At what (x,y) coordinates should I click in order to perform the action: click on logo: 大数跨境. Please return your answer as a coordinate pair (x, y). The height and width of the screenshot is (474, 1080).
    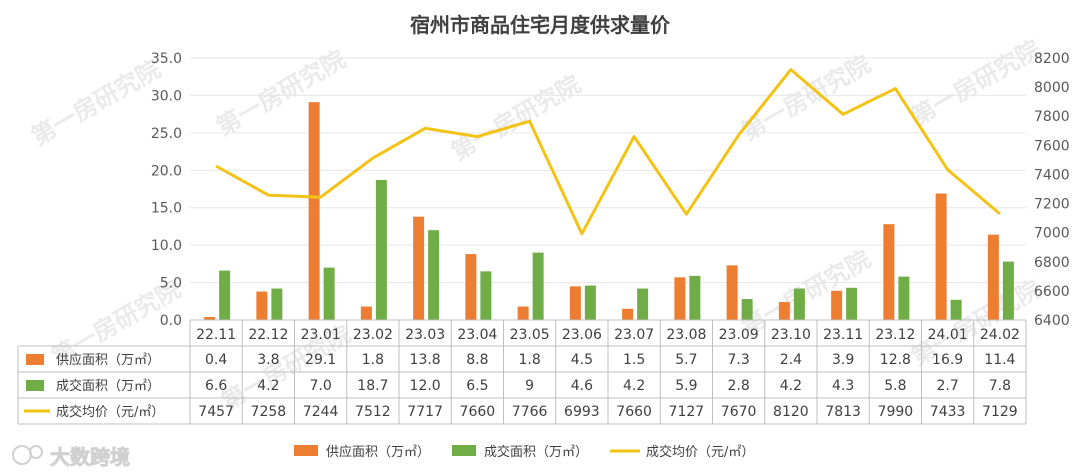
    Looking at the image, I should click on (71, 457).